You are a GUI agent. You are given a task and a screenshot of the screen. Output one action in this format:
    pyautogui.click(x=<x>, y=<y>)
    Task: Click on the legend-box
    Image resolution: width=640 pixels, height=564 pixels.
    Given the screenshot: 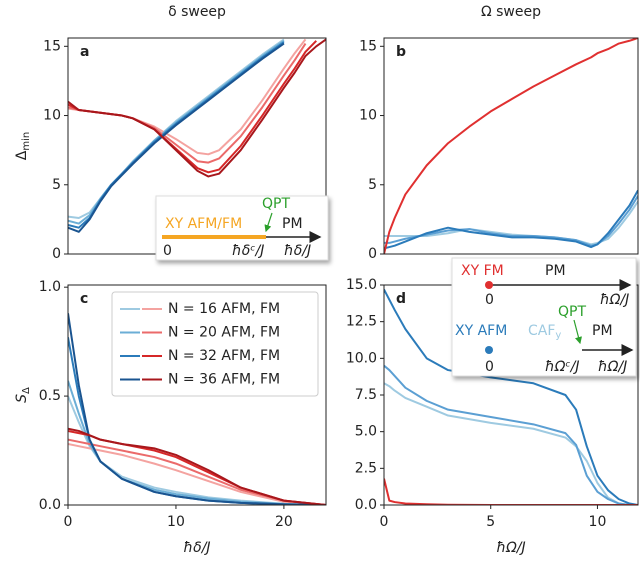 What is the action you would take?
    pyautogui.click(x=215, y=344)
    